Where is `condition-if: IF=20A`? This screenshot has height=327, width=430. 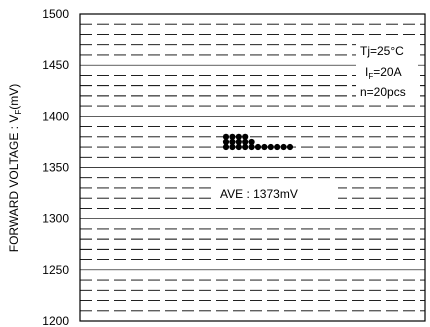
condition-if: IF=20A is located at coordinates (383, 73).